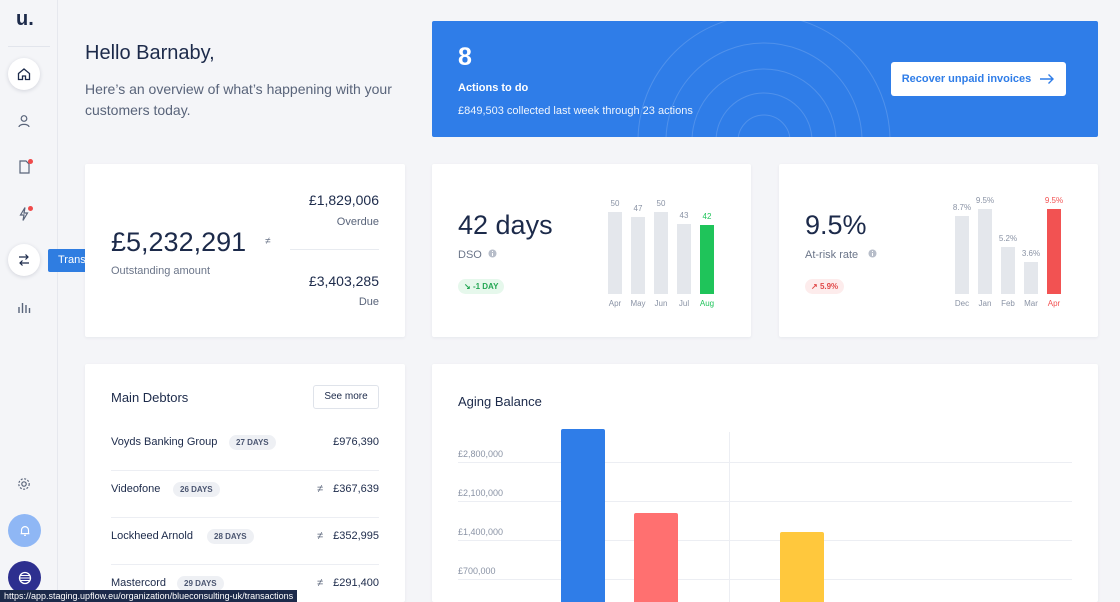  What do you see at coordinates (477, 571) in the screenshot?
I see `aging-y-tick: £700,000` at bounding box center [477, 571].